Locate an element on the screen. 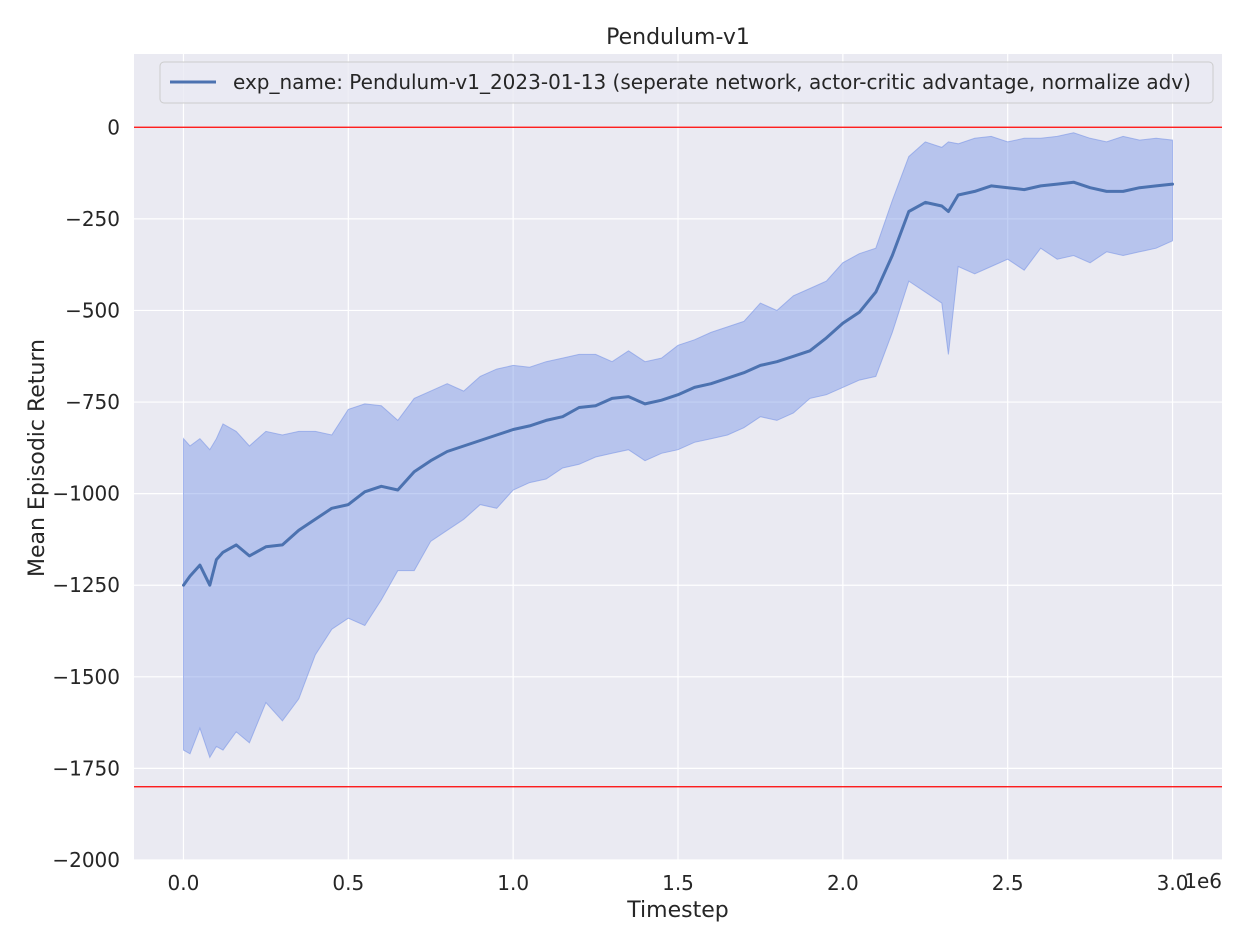 This screenshot has height=950, width=1250. y-tick-label: −1500 is located at coordinates (86, 677).